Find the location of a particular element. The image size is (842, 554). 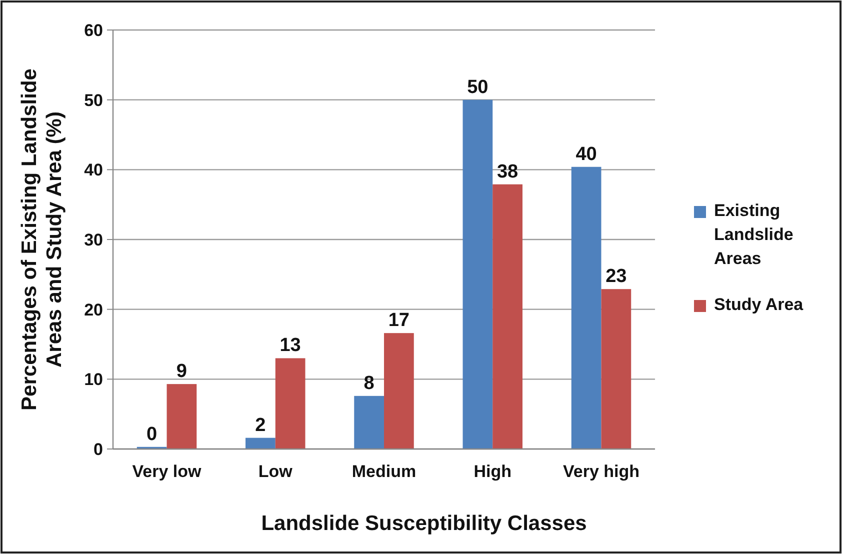

data-label: 40 is located at coordinates (586, 154).